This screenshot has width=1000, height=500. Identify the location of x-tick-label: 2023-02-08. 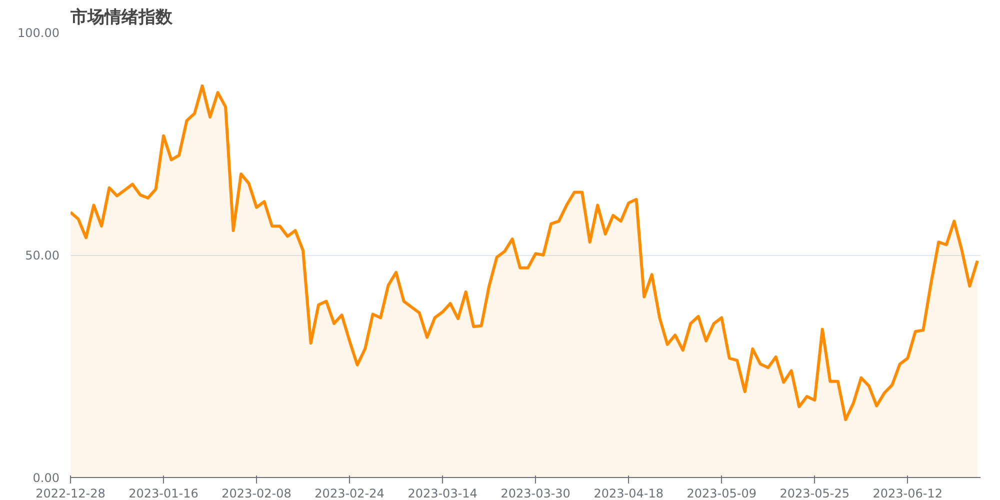
(257, 493).